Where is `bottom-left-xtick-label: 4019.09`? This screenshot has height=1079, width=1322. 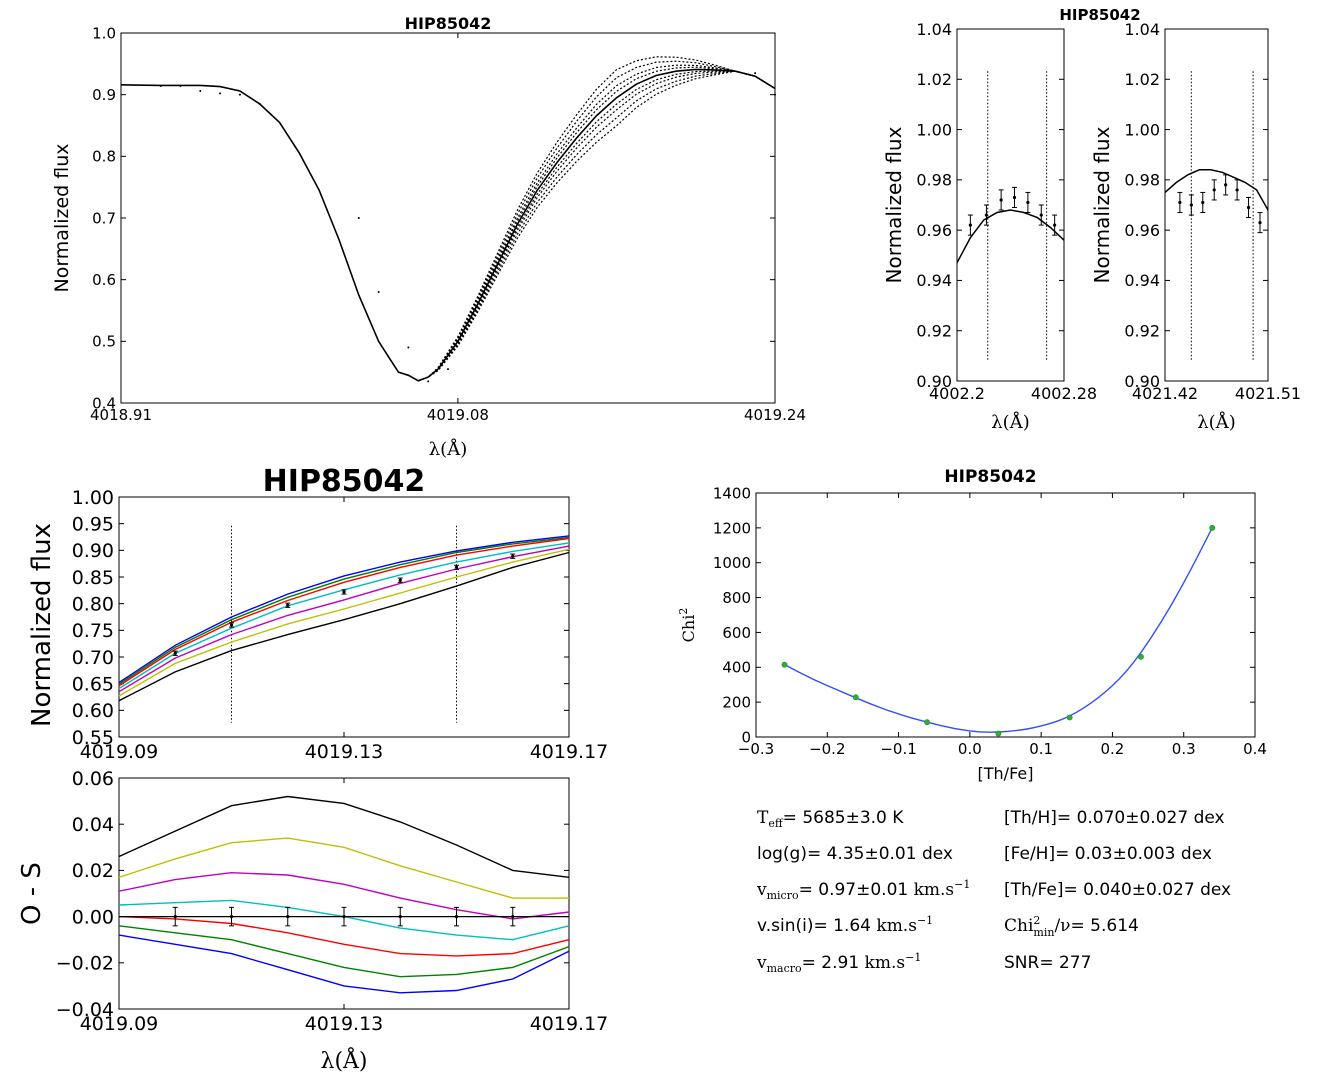
bottom-left-xtick-label: 4019.09 is located at coordinates (119, 1024).